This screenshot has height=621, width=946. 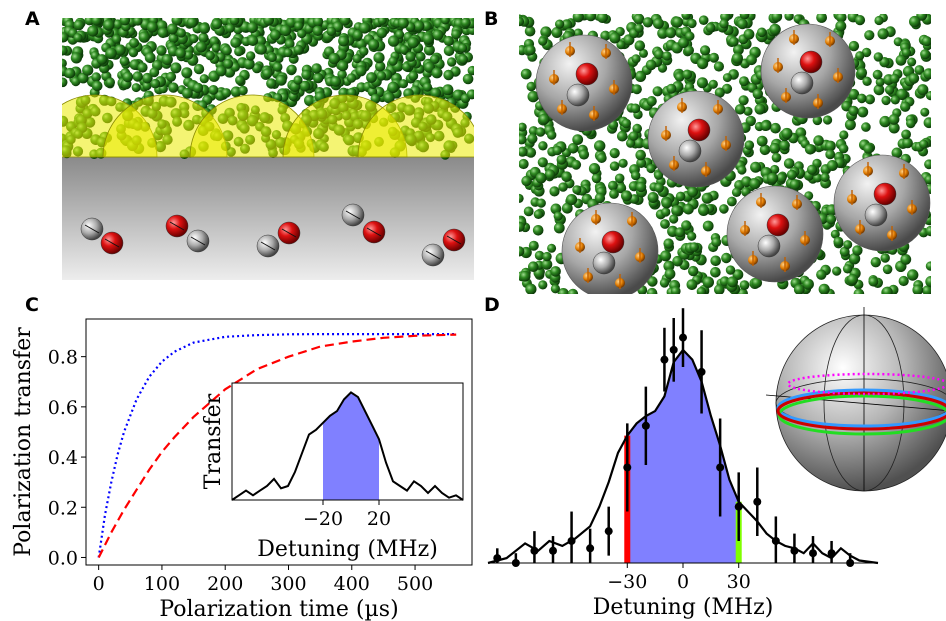 What do you see at coordinates (323, 519) in the screenshot?
I see `inset-x-tick-label: −20` at bounding box center [323, 519].